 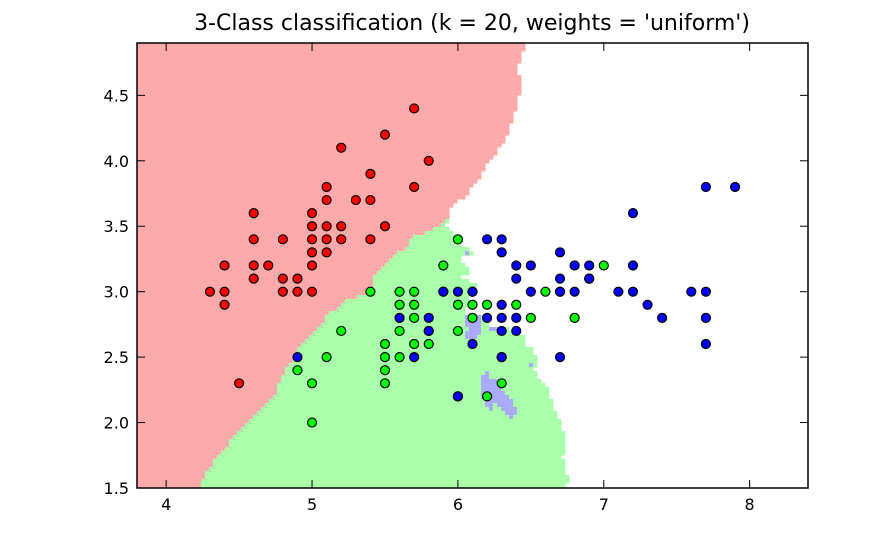 What do you see at coordinates (312, 504) in the screenshot?
I see `x-tick-label: 5` at bounding box center [312, 504].